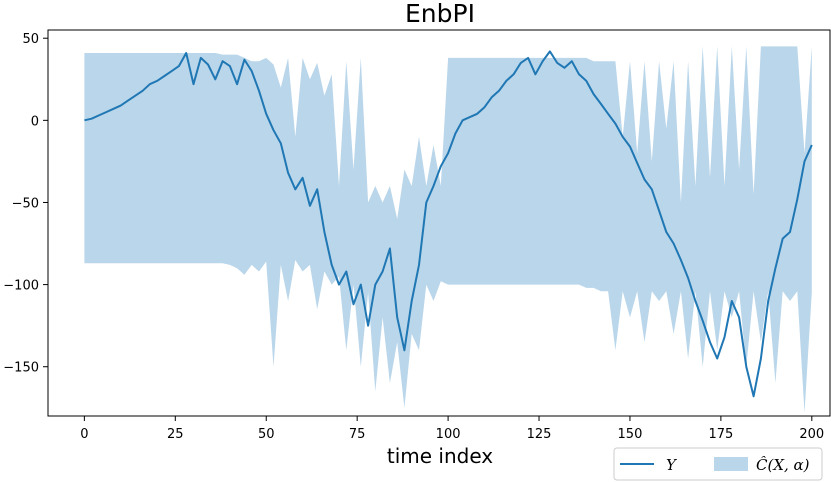 The height and width of the screenshot is (482, 831). I want to click on y-tick-label: −50, so click(25, 203).